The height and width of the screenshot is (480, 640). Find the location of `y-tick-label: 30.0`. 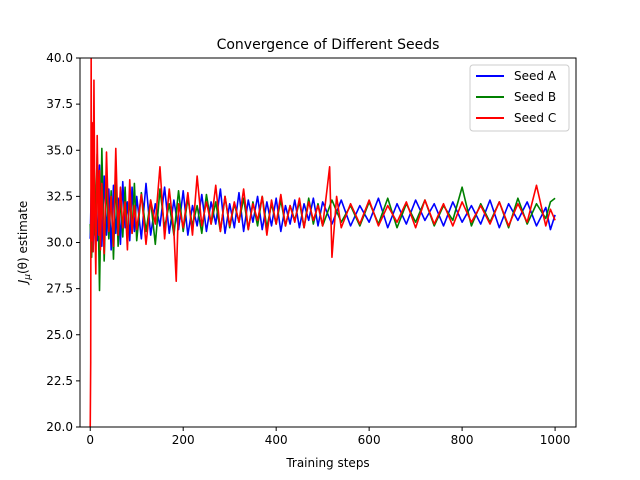

y-tick-label: 30.0 is located at coordinates (59, 243).